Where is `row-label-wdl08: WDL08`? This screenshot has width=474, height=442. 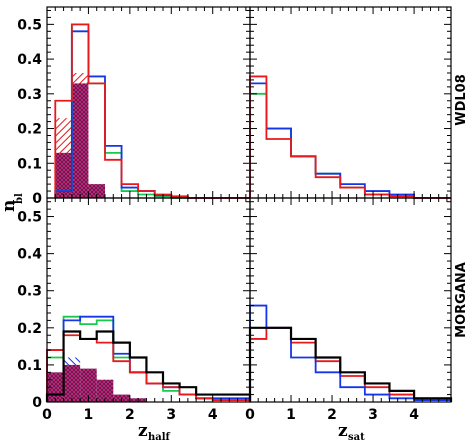
row-label-wdl08: WDL08 is located at coordinates (461, 100).